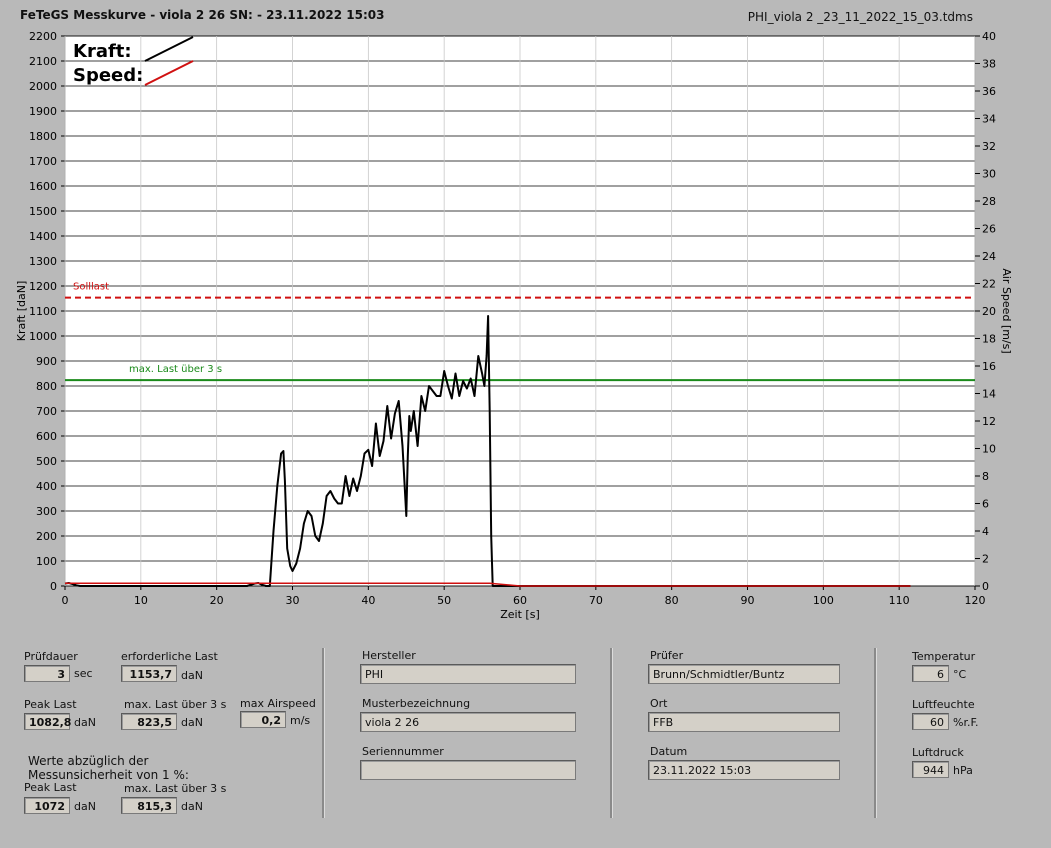  Describe the element at coordinates (46, 511) in the screenshot. I see `y-tick-label: 300` at that location.